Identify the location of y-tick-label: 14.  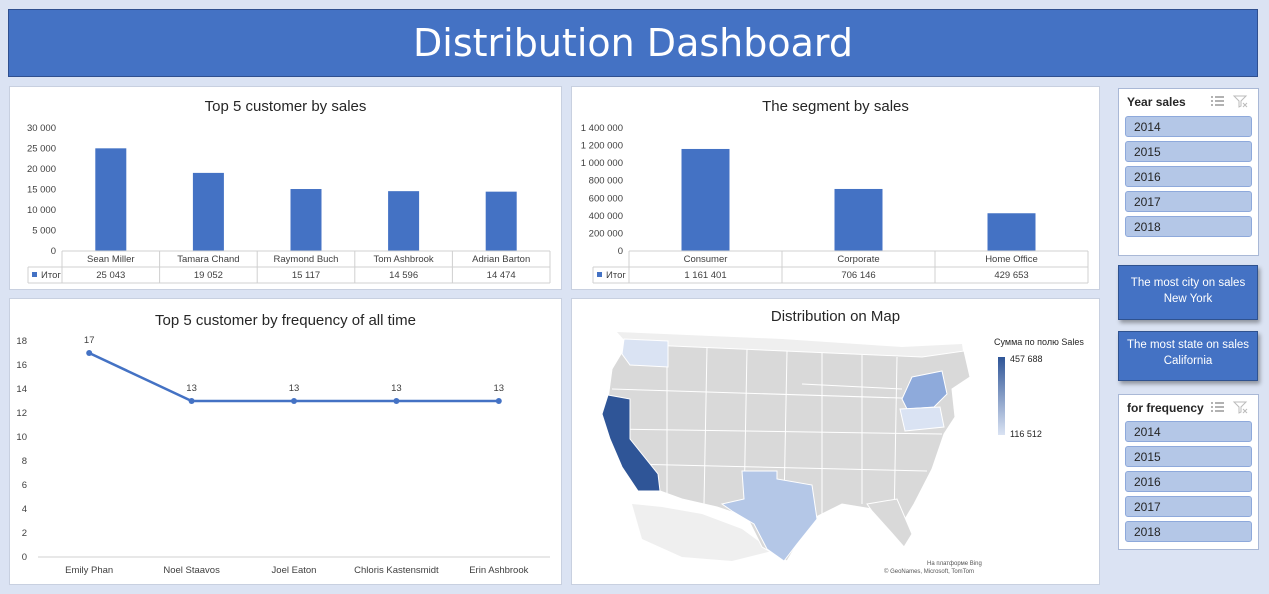
(21, 389).